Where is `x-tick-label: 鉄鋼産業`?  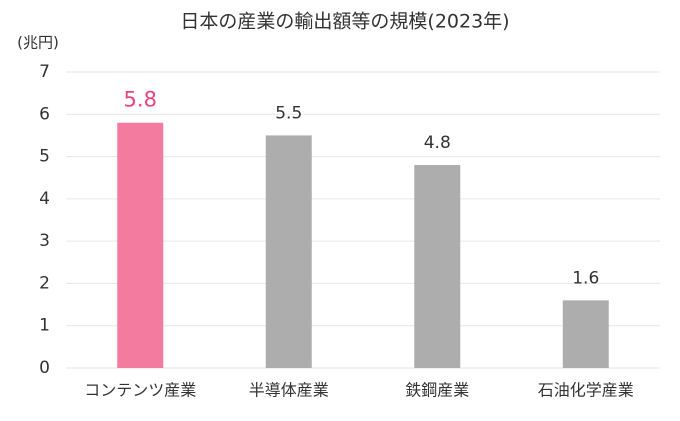
x-tick-label: 鉄鋼産業 is located at coordinates (437, 390).